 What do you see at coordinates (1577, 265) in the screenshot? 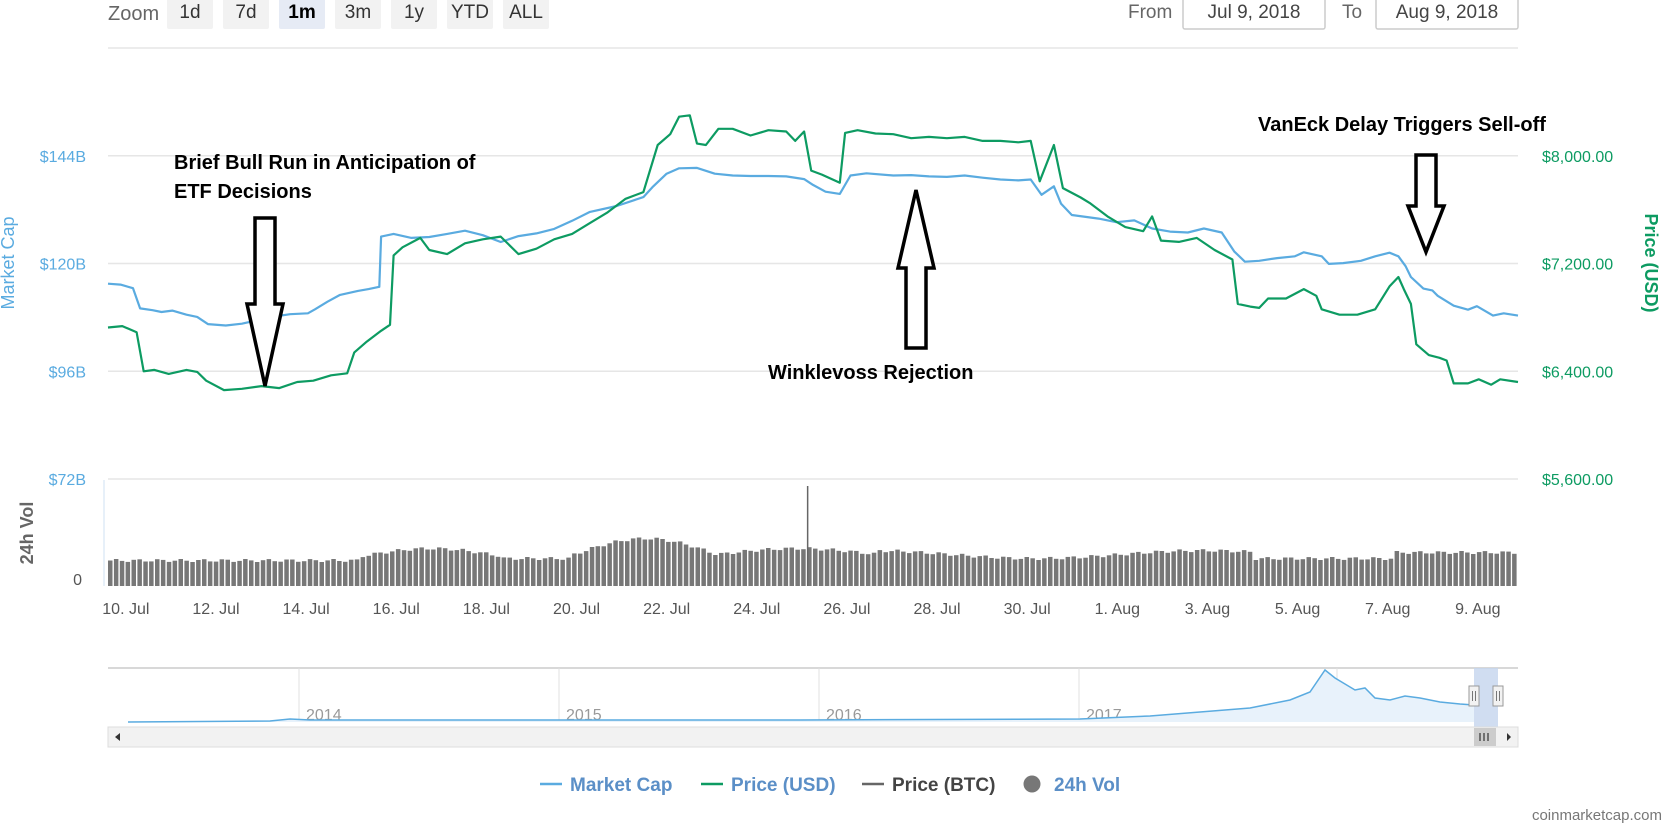
I see `price-tick-label: $7,200.00` at bounding box center [1577, 265].